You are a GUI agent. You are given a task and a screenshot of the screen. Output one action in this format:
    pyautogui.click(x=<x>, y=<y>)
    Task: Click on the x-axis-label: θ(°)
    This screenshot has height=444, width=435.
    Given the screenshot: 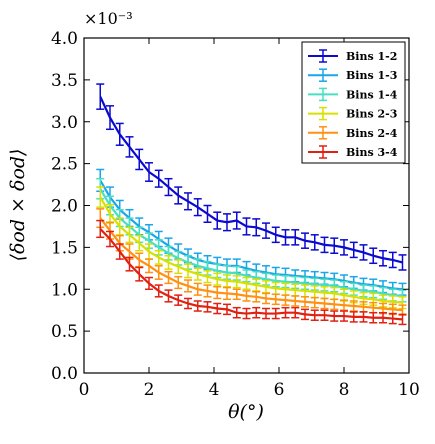 What is the action you would take?
    pyautogui.click(x=246, y=412)
    